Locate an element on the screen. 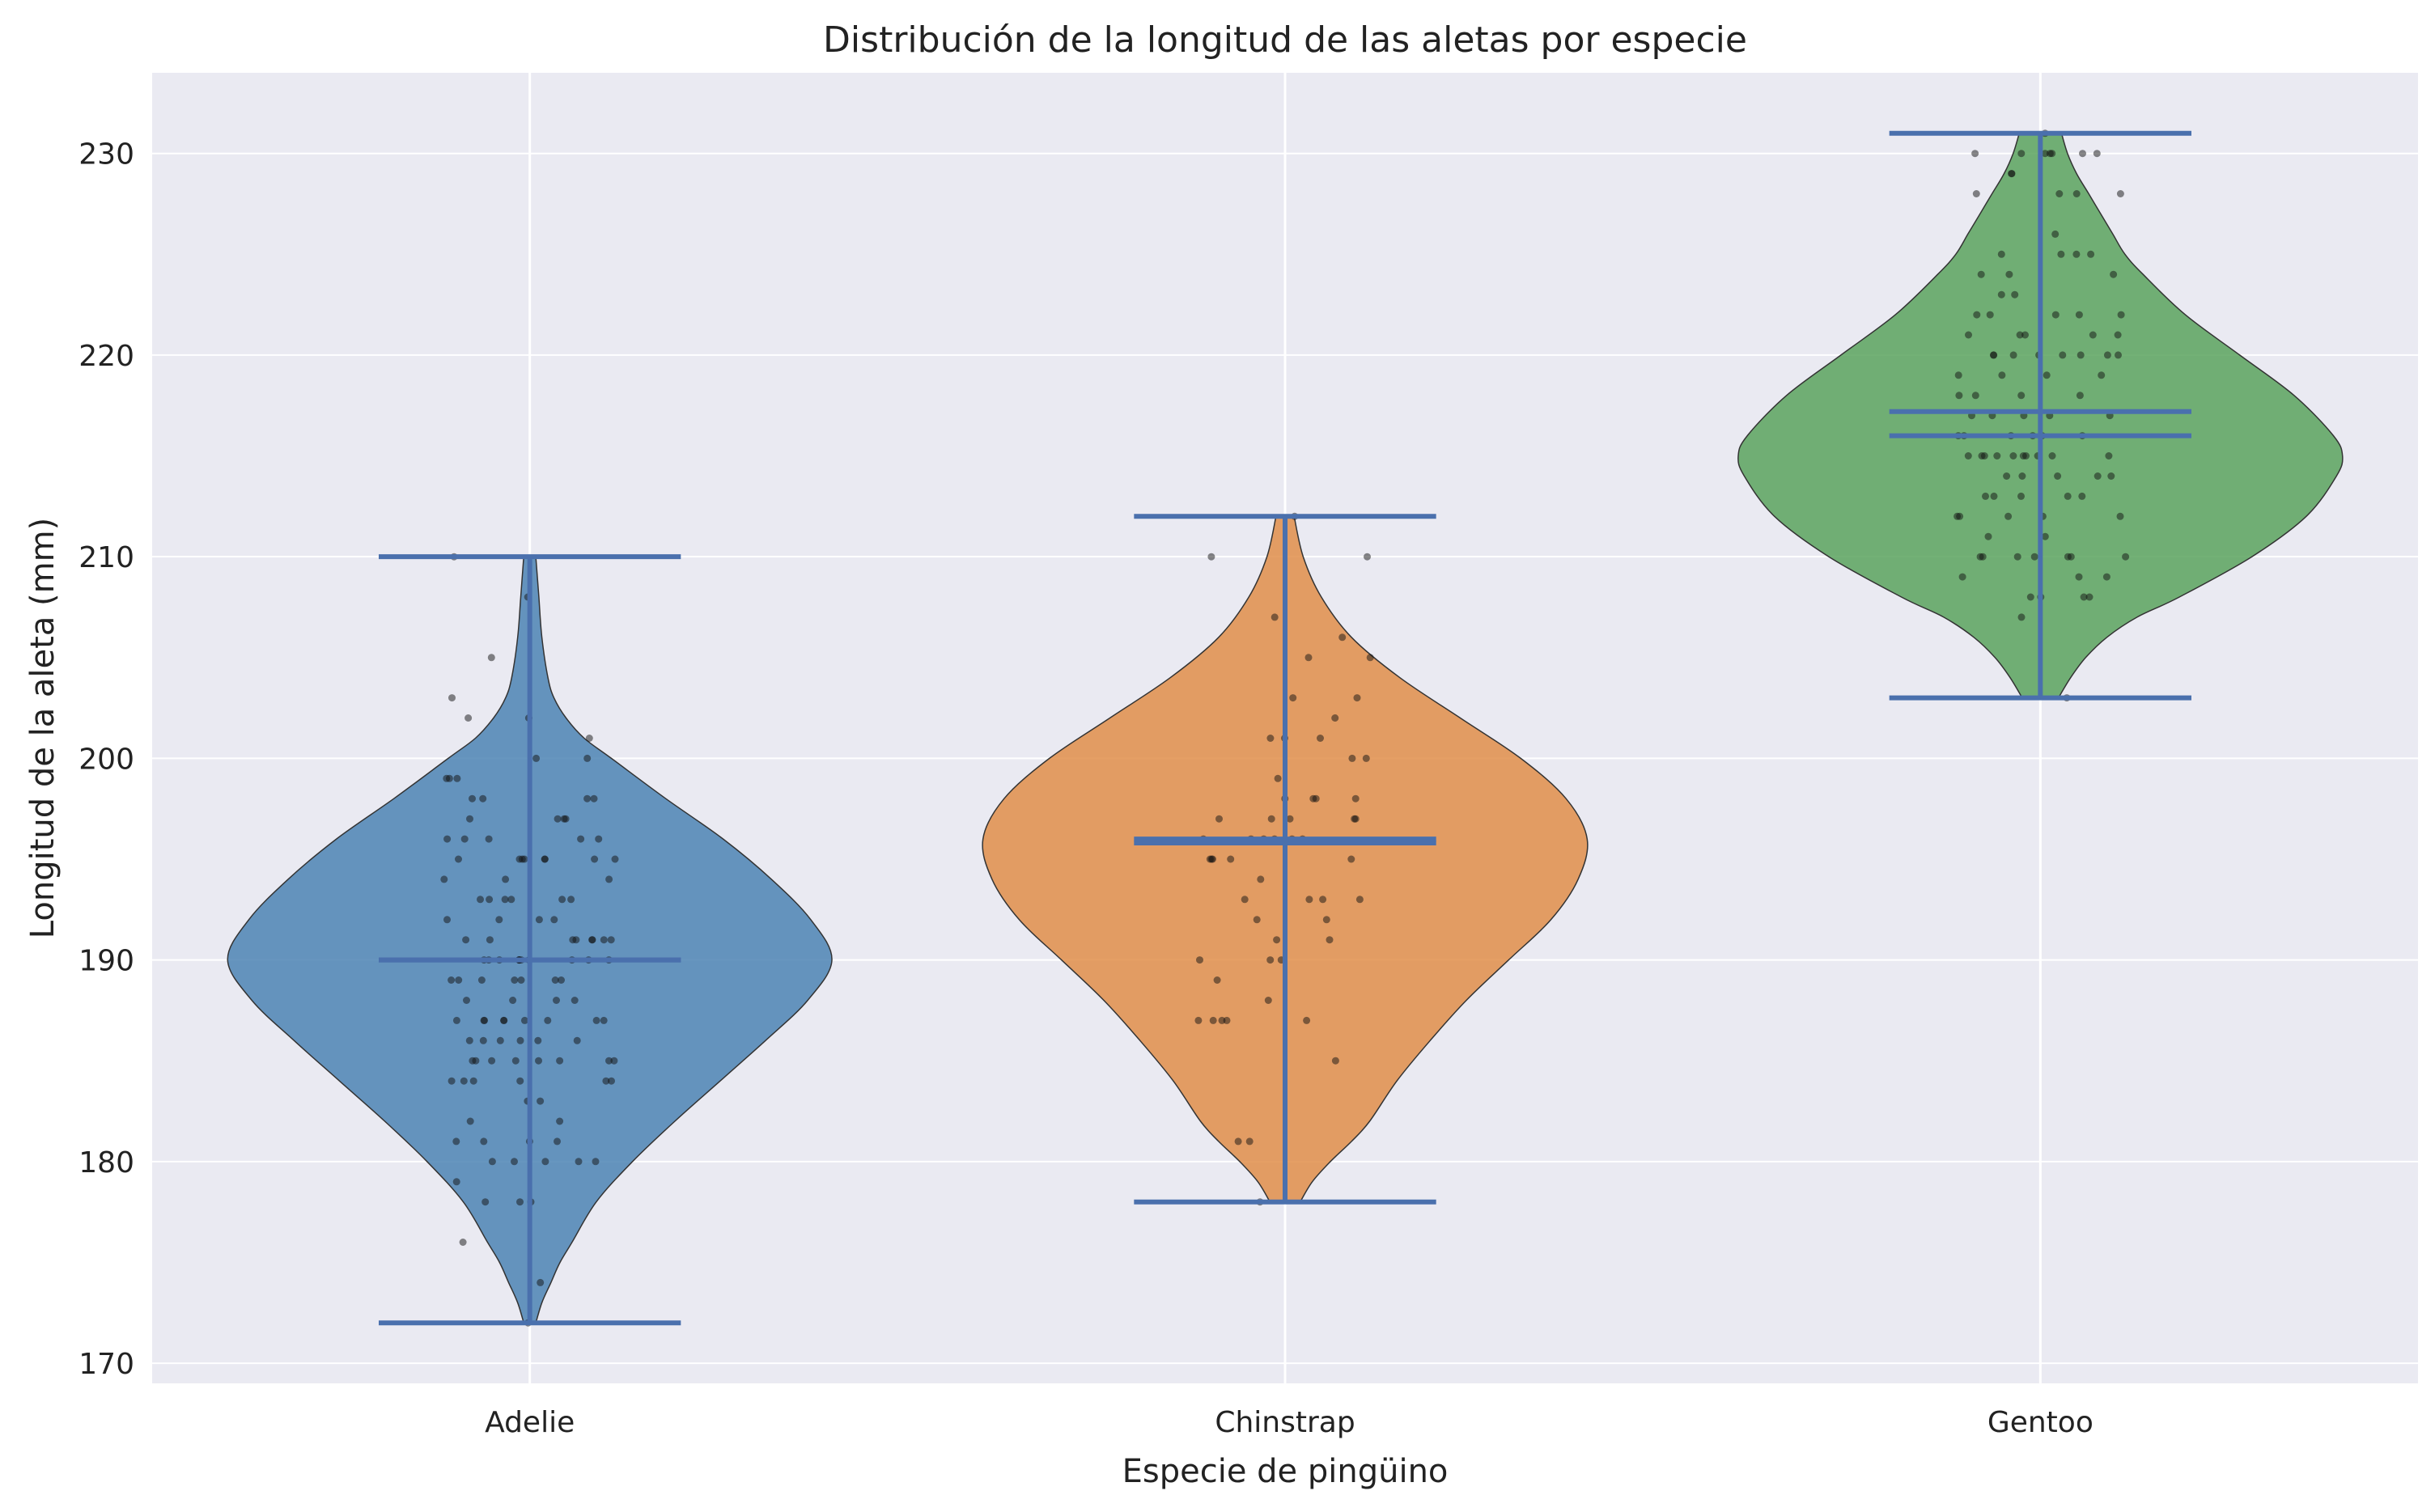 This screenshot has width=2435, height=1512. x-tick-label: Chinstrap is located at coordinates (1285, 1422).